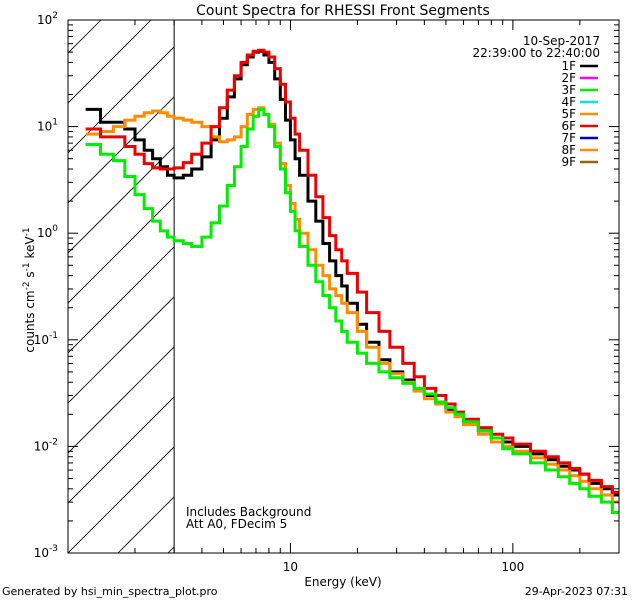 This screenshot has width=640, height=600. I want to click on chart-title: Count Spectra for RHESSI Front Segments, so click(343, 11).